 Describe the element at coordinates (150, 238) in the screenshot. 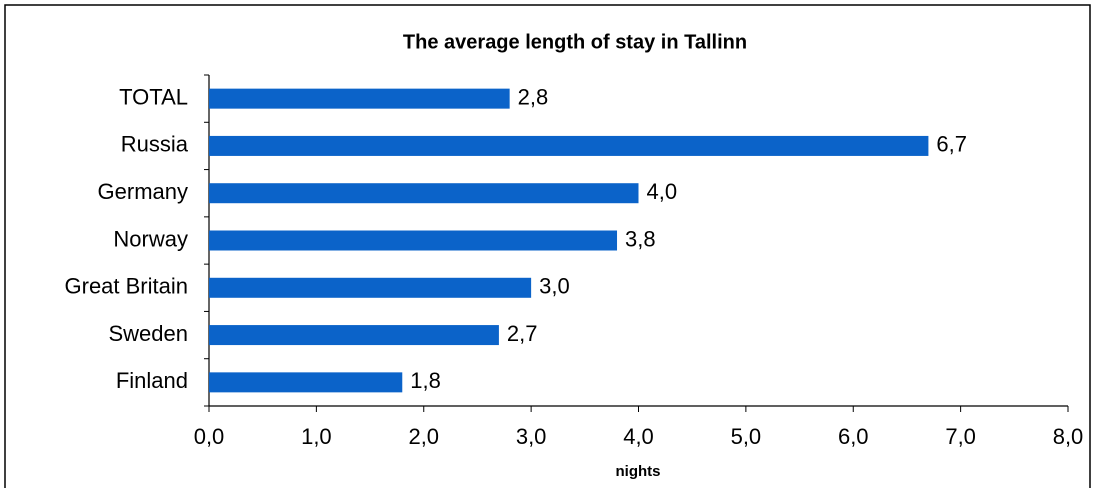

I see `y-tick-label: Norway` at that location.